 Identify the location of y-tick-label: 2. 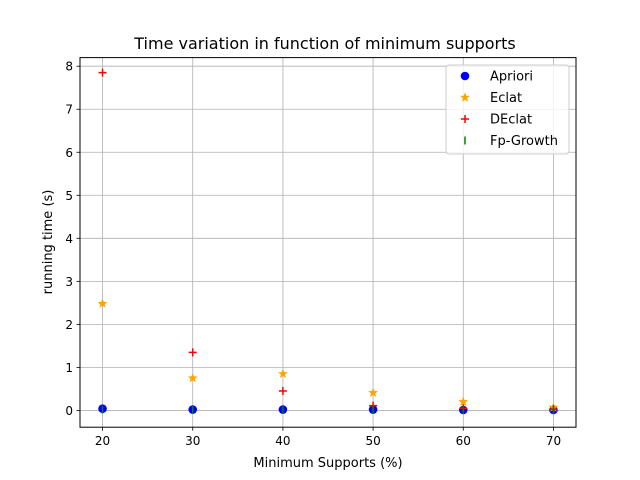
(69, 325).